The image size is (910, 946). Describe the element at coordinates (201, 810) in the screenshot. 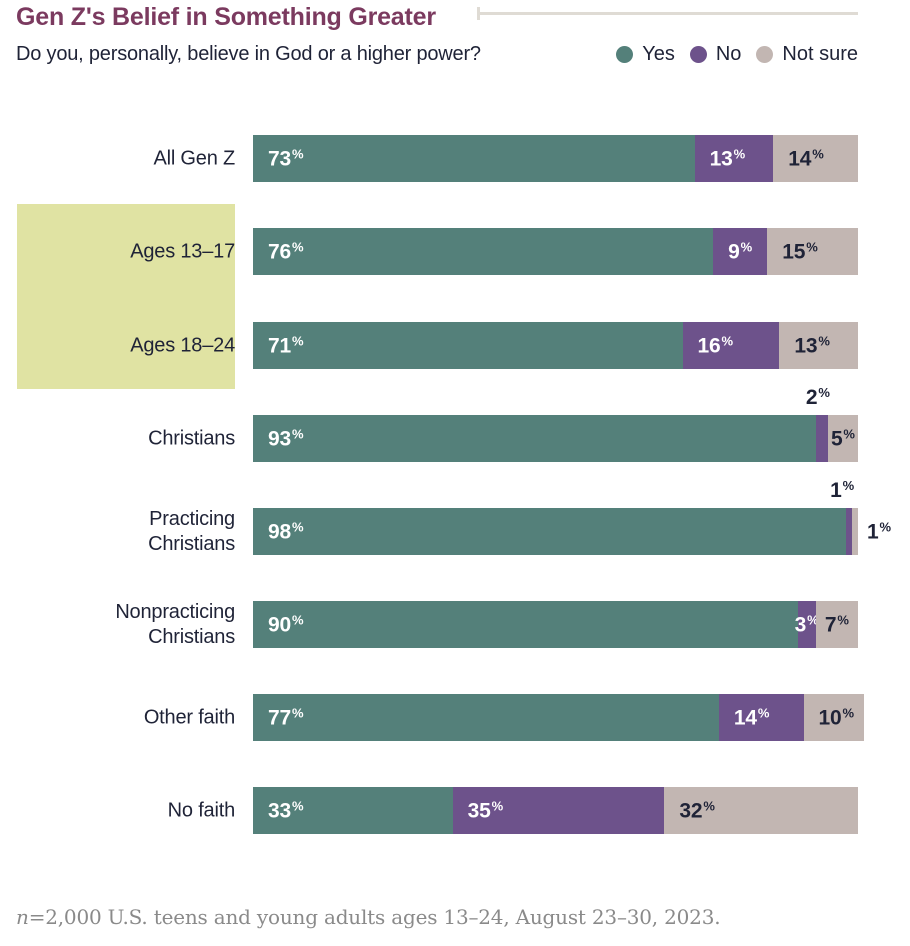

I see `category-label: No faith` at that location.